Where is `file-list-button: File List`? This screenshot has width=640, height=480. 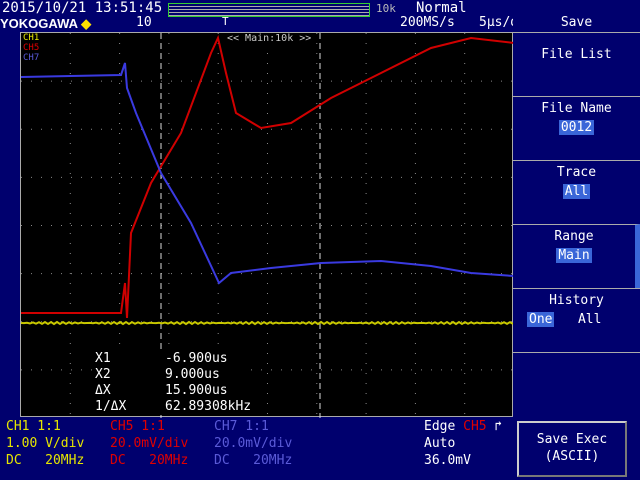 file-list-button: File List is located at coordinates (576, 64).